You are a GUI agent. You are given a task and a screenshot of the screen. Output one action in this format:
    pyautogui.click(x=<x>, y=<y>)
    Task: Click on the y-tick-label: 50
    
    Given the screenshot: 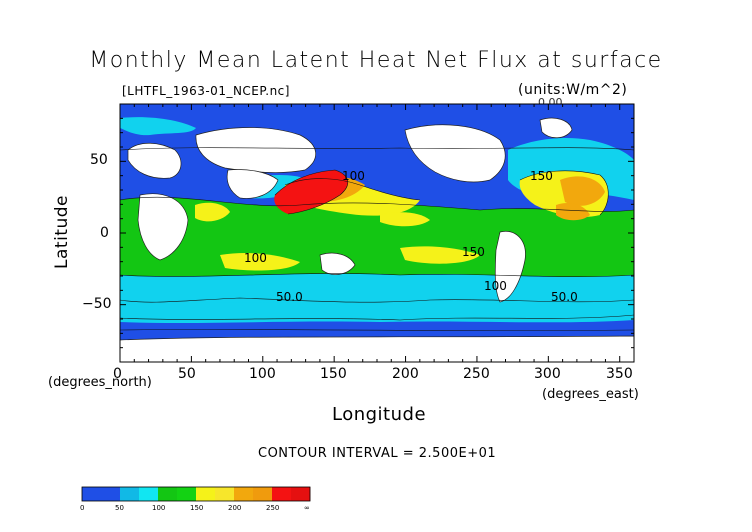 What is the action you would take?
    pyautogui.click(x=99, y=160)
    